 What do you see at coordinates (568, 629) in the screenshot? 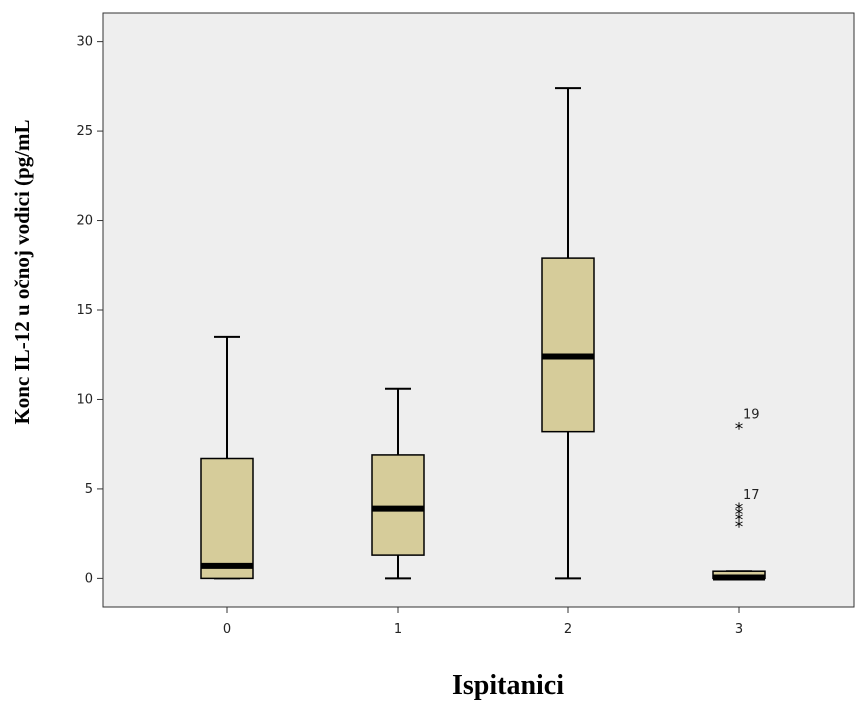
I see `x-tick-label: 2` at bounding box center [568, 629].